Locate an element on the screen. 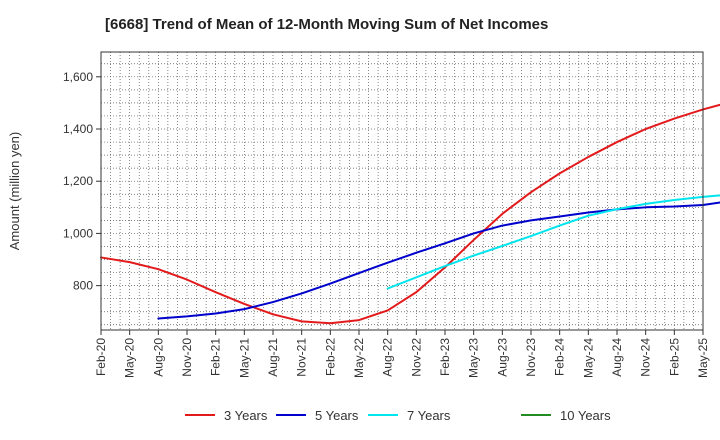 The width and height of the screenshot is (720, 440). x-tick-label: Nov-22 is located at coordinates (416, 357).